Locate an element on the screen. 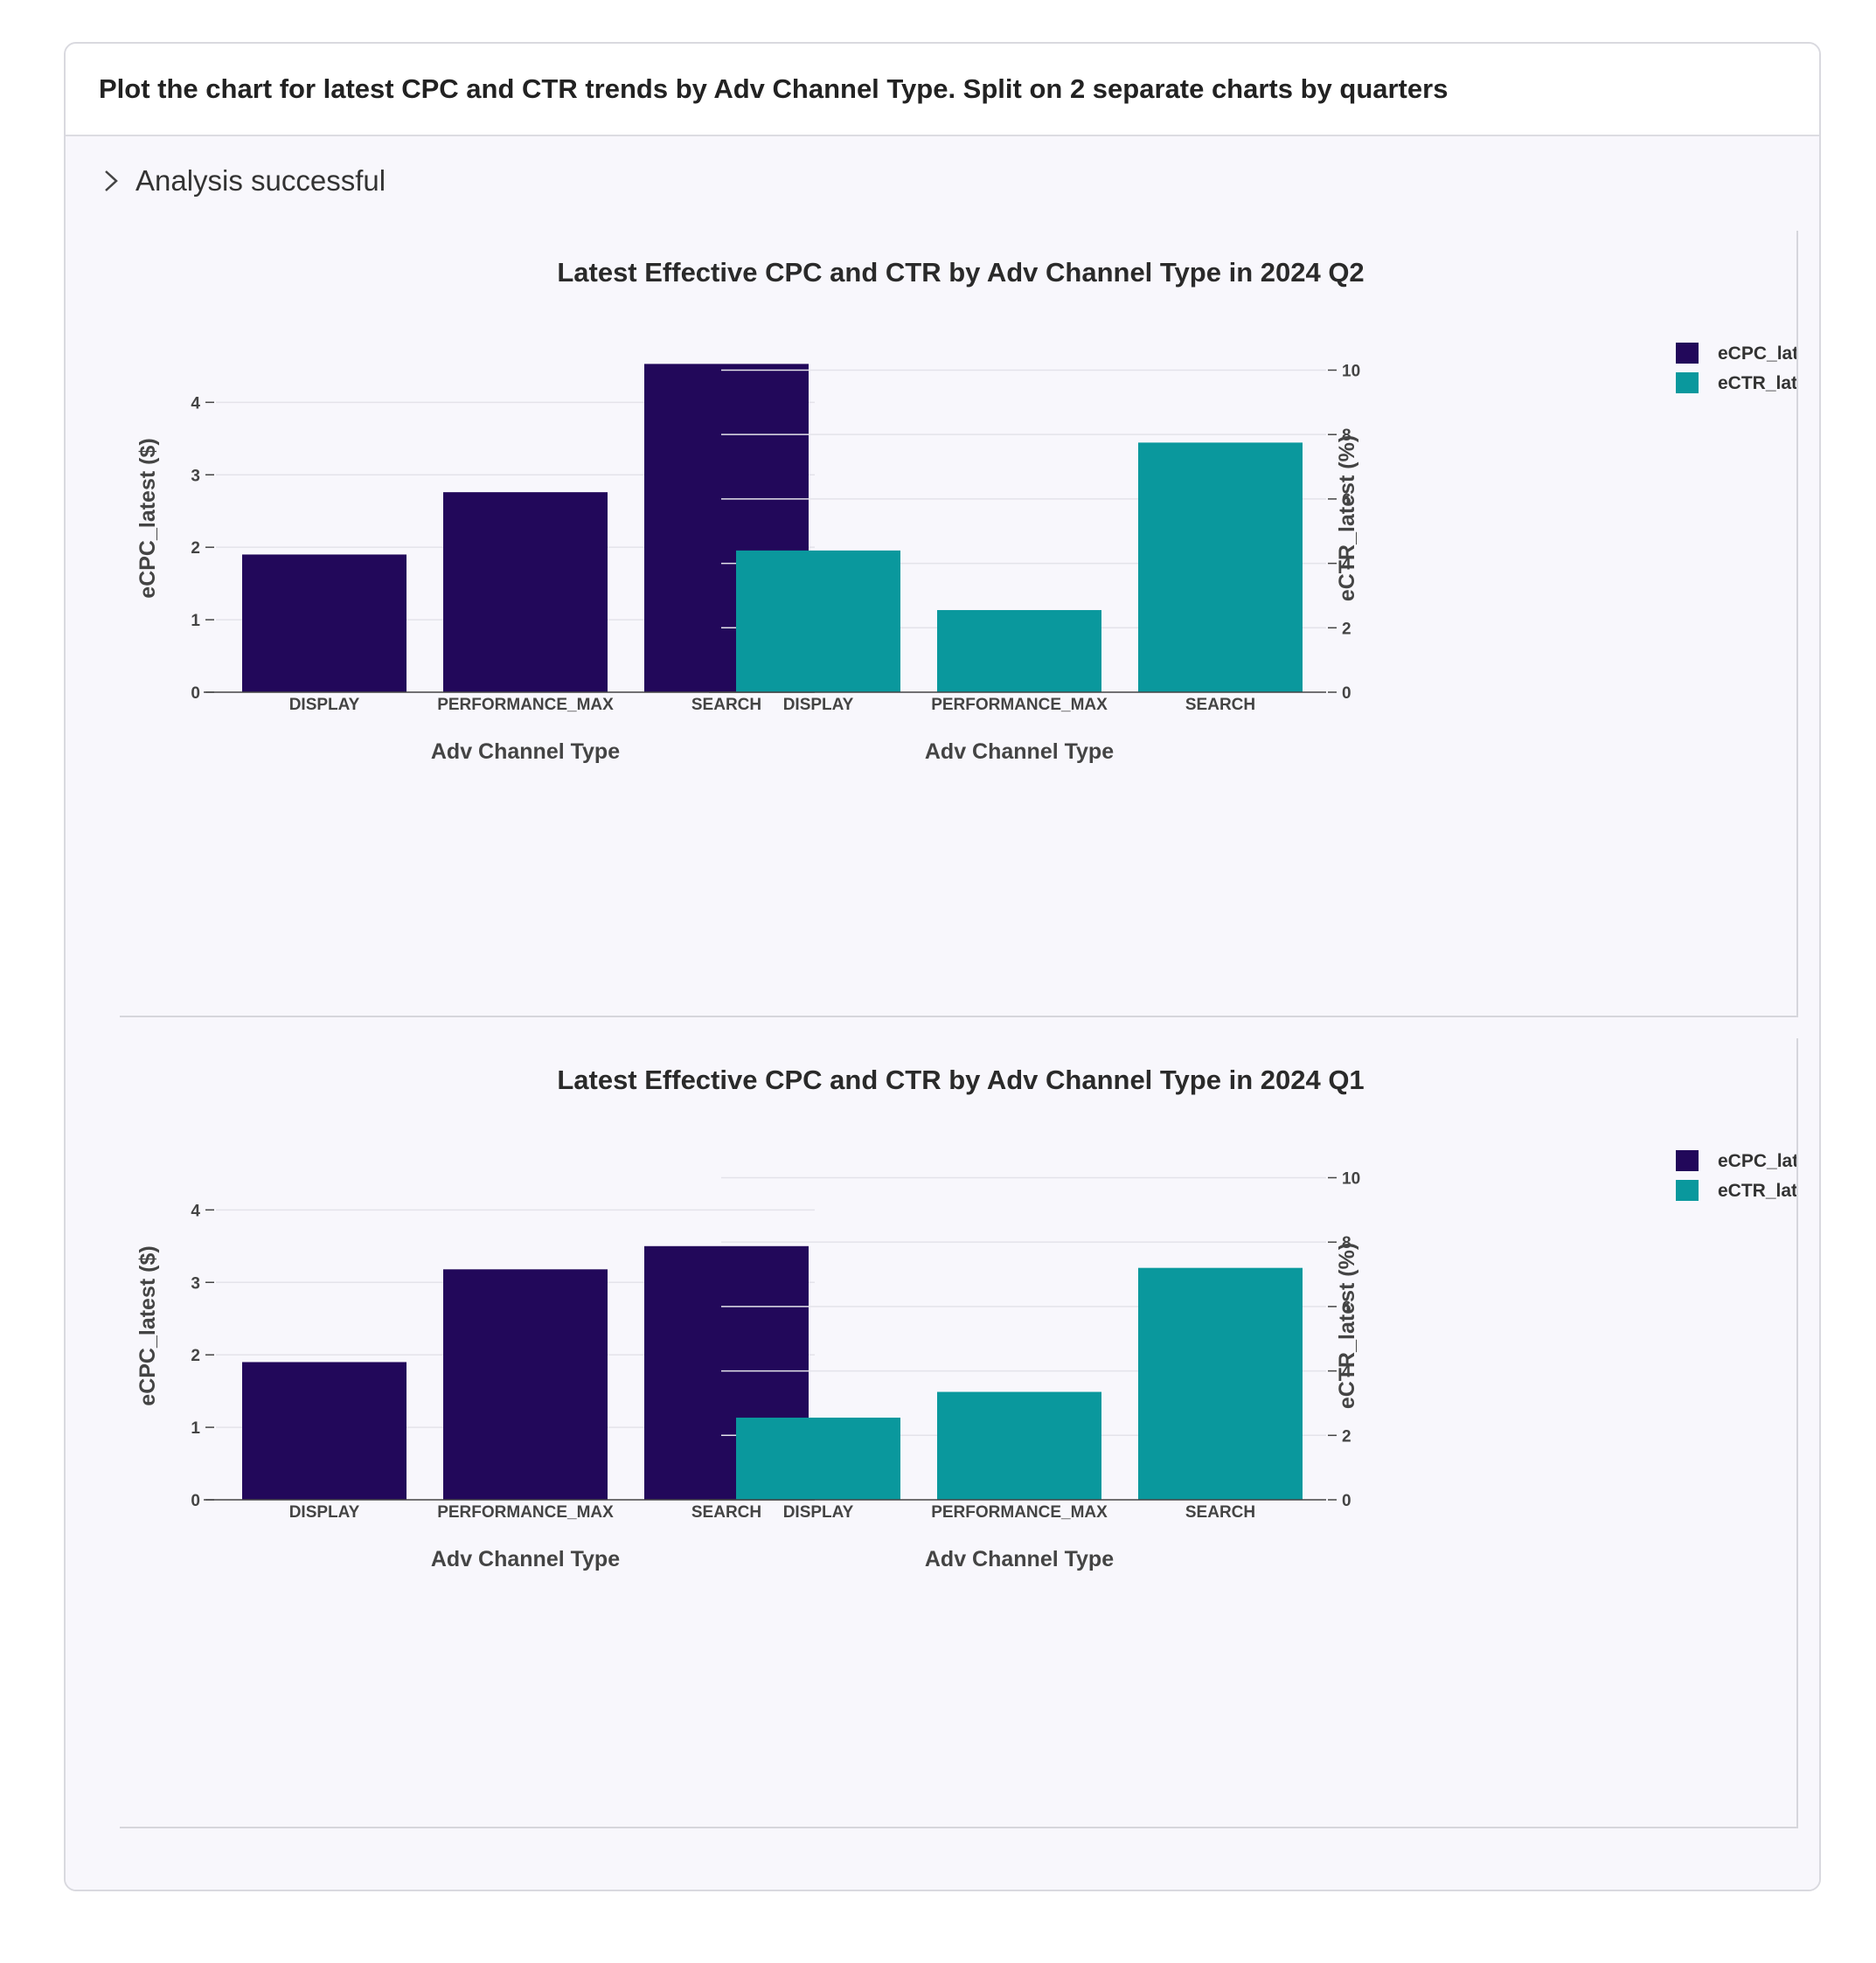  analysis-status-toggle: Analysis successful is located at coordinates (242, 181).